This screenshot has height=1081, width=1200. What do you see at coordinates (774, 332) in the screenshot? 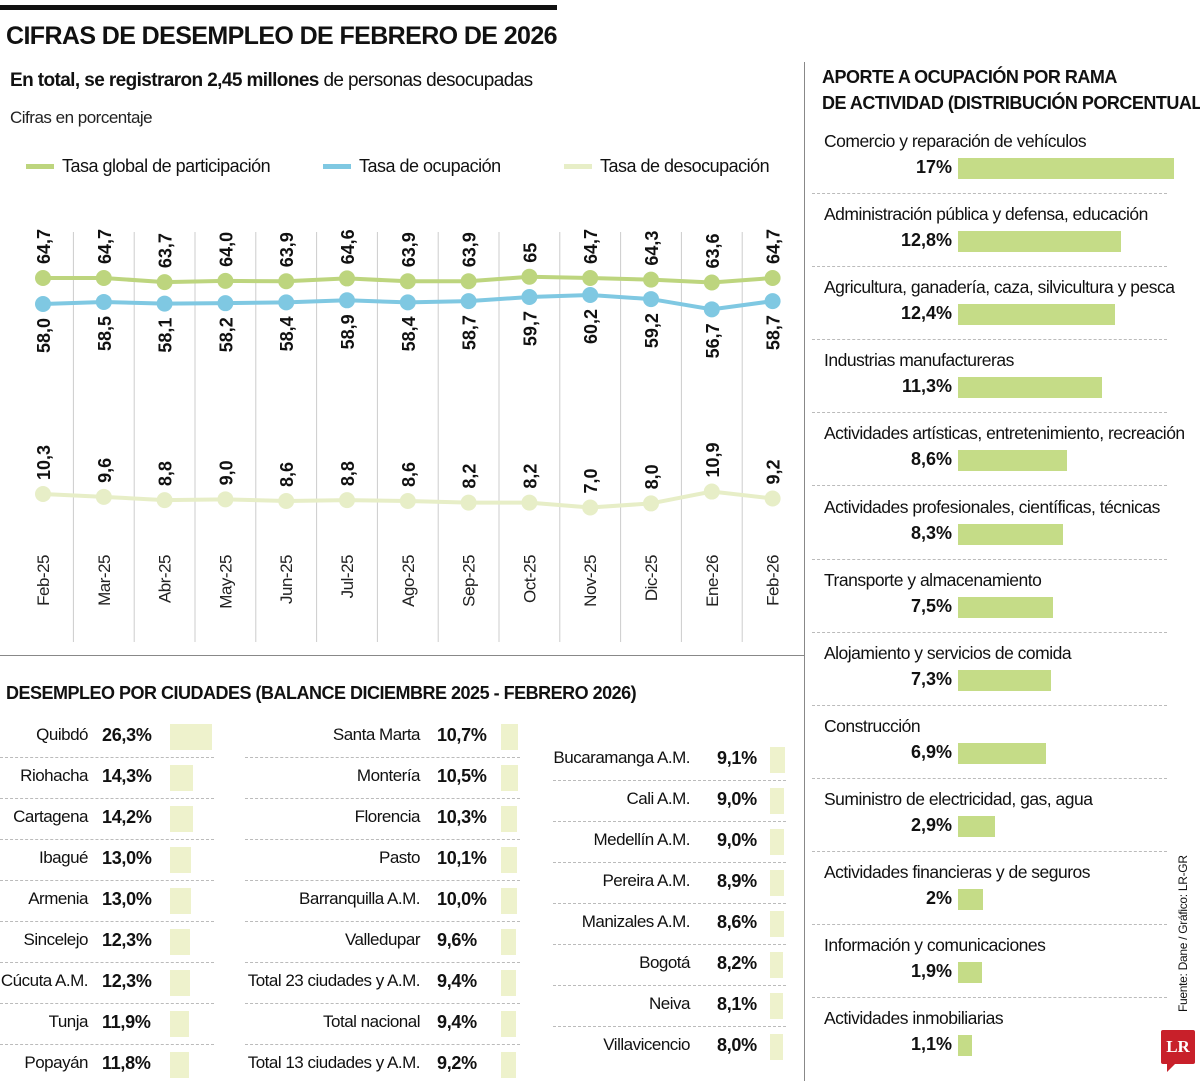
I see `data-label: 58,7` at bounding box center [774, 332].